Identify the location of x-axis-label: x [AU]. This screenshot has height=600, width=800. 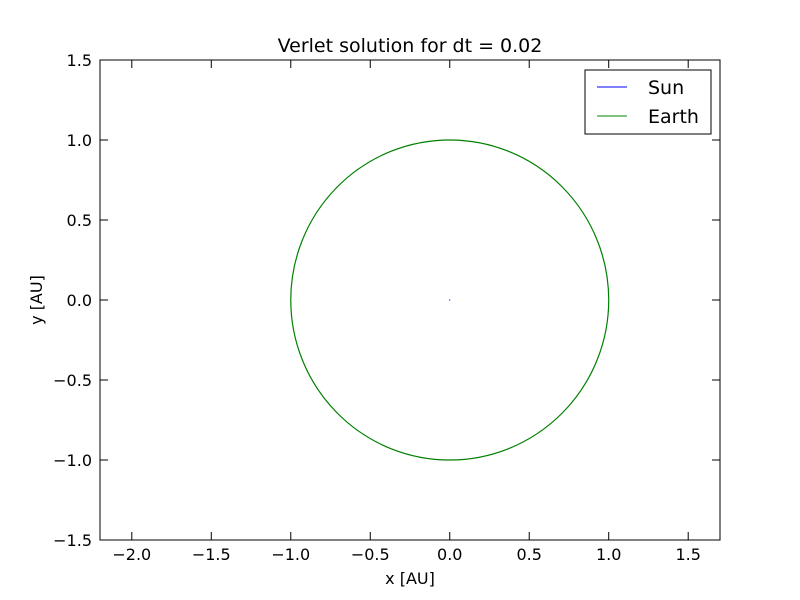
(410, 578).